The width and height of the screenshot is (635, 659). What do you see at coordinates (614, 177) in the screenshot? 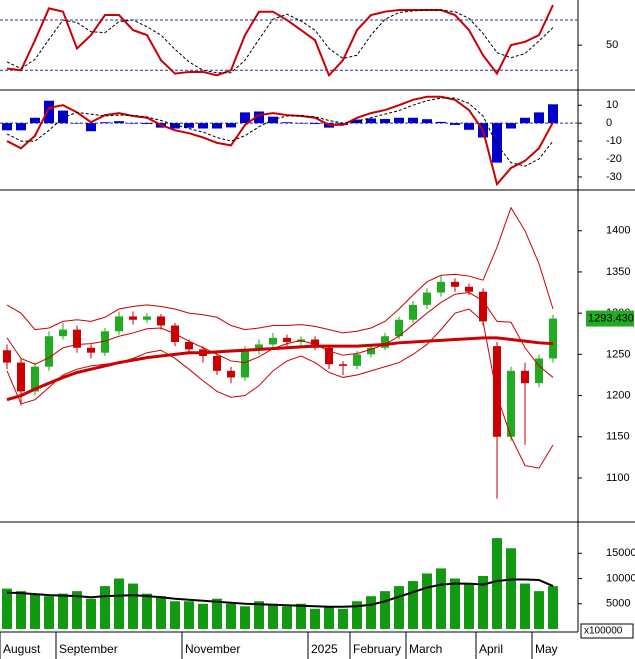
I see `y-tick-label: -30` at bounding box center [614, 177].